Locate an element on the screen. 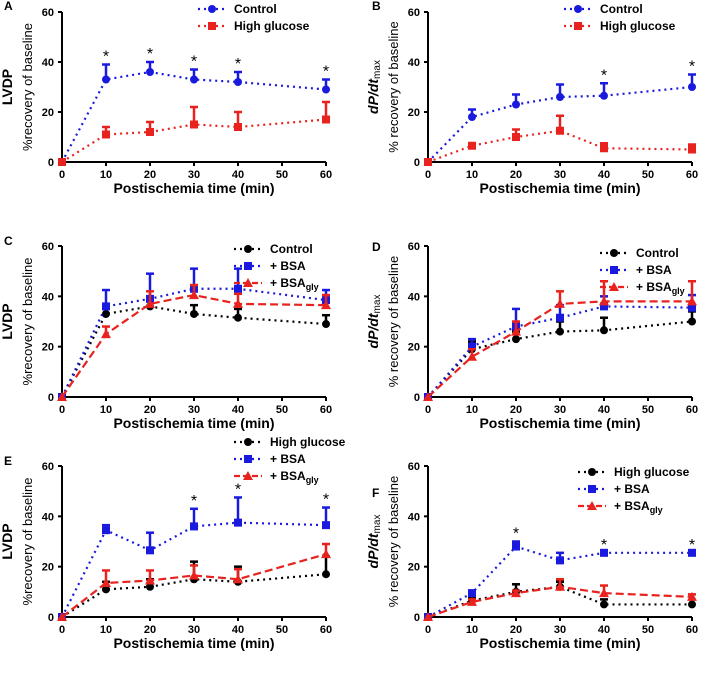  panel-letter: C is located at coordinates (8, 241).